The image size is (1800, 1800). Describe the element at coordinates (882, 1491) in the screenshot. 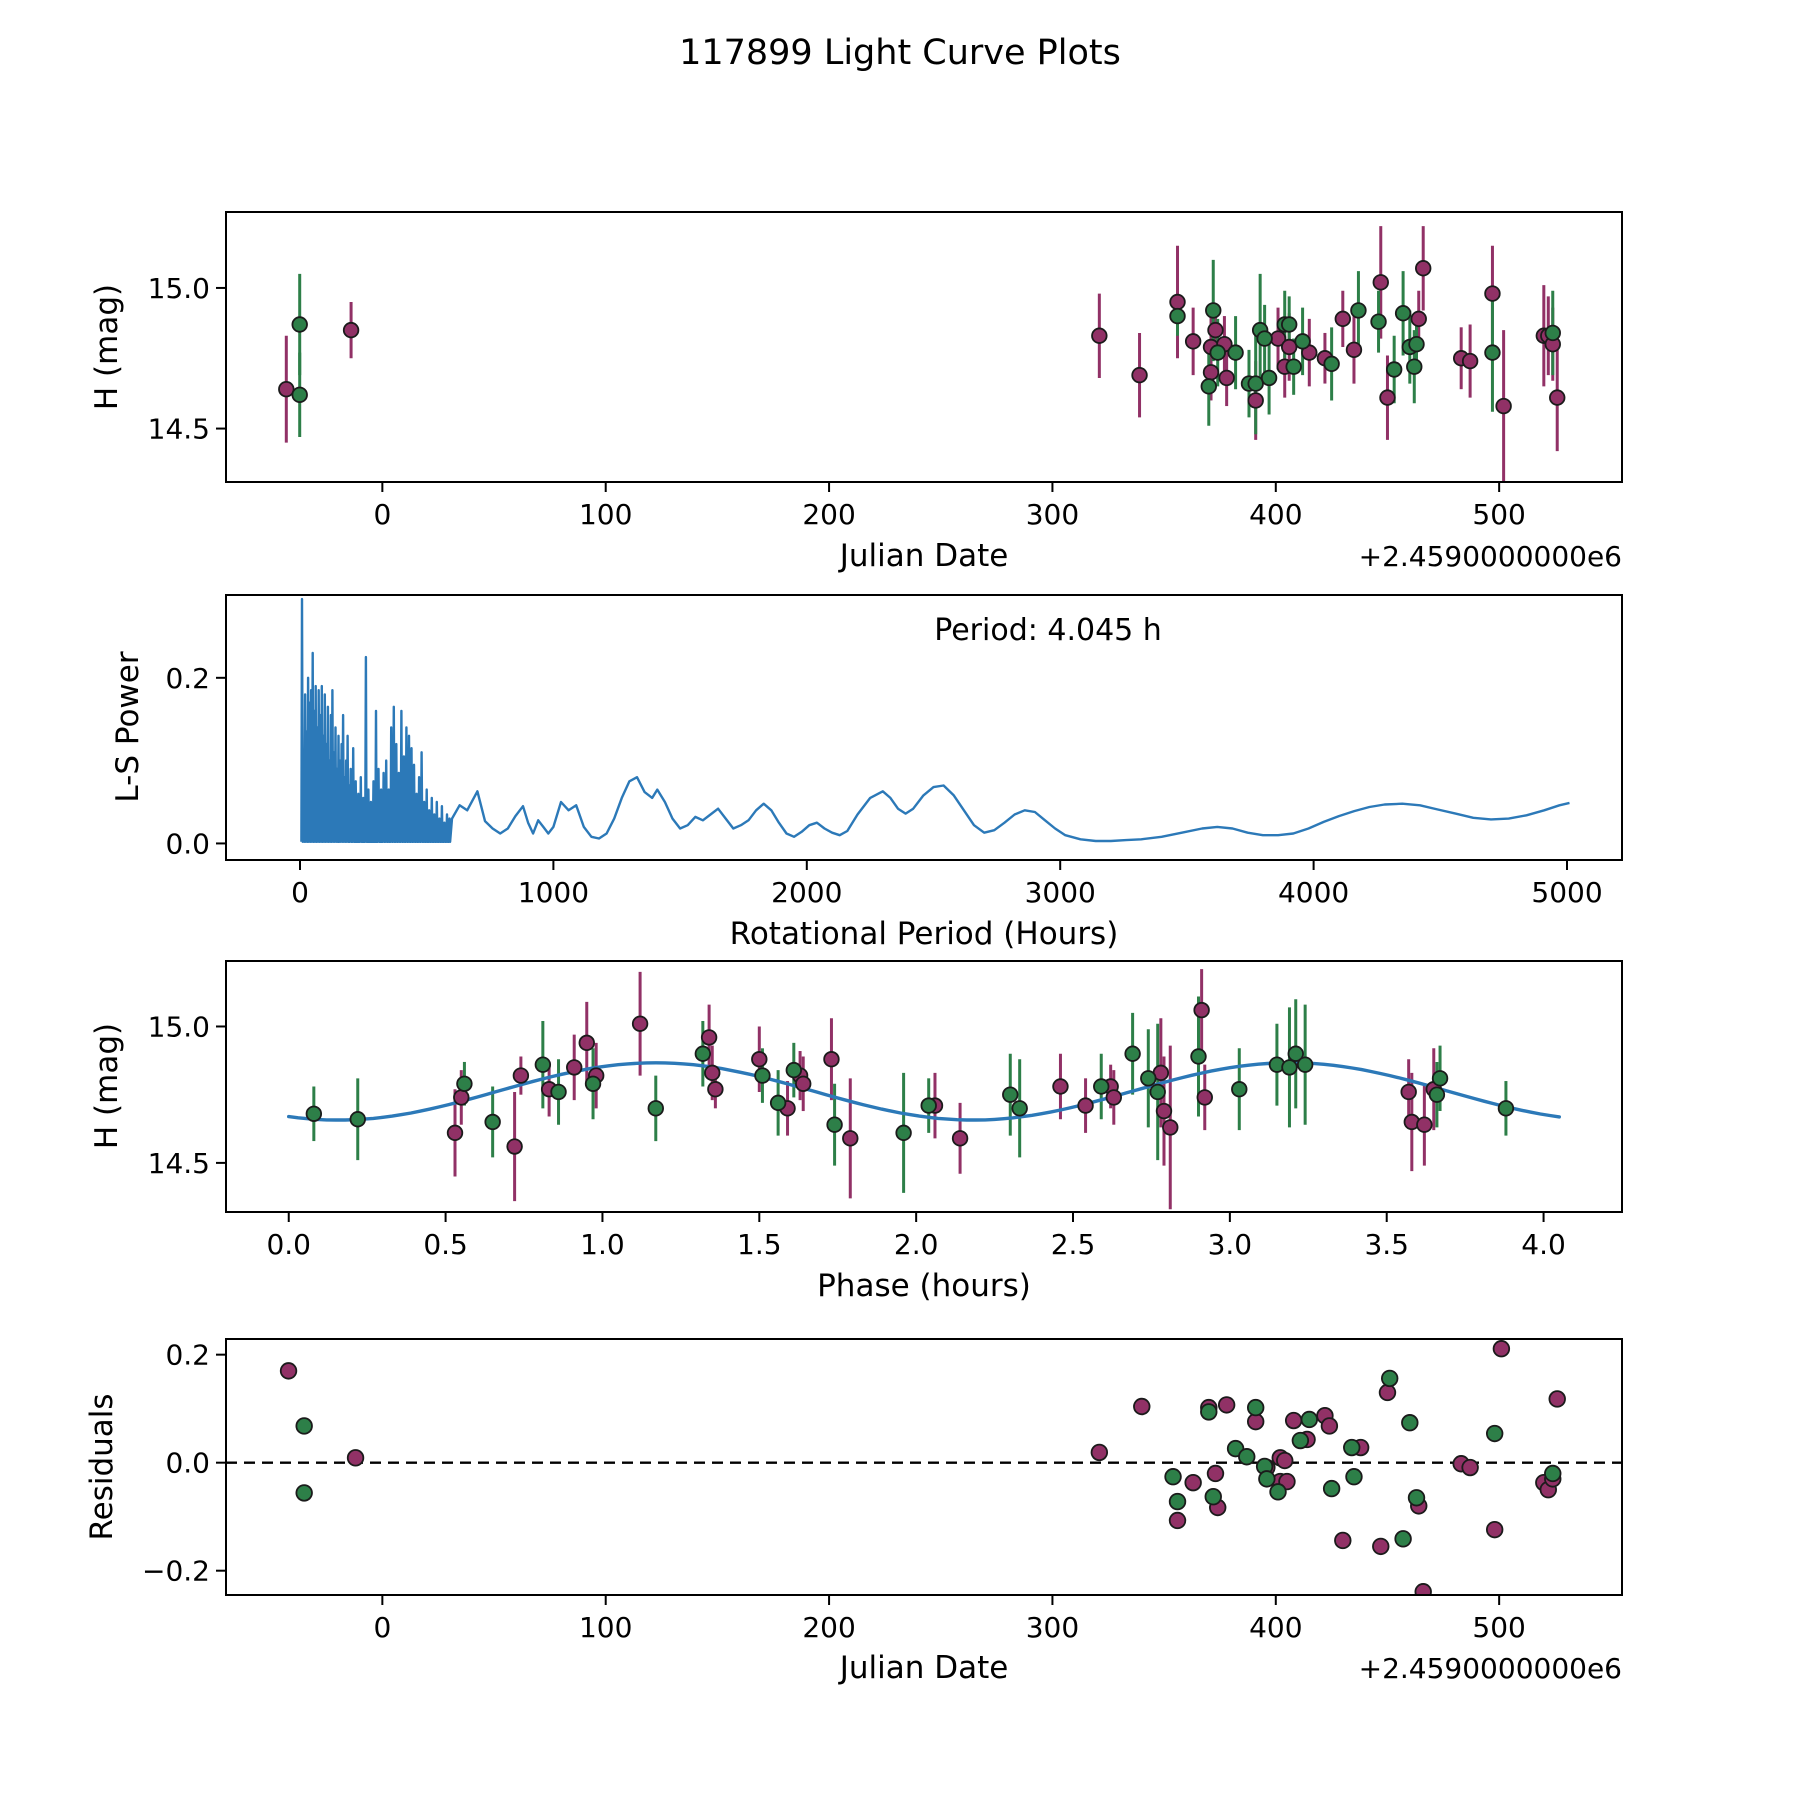

I see `residuals-axes: 0 100 200 300 400 500 0.2 0.0 −0.2` at that location.